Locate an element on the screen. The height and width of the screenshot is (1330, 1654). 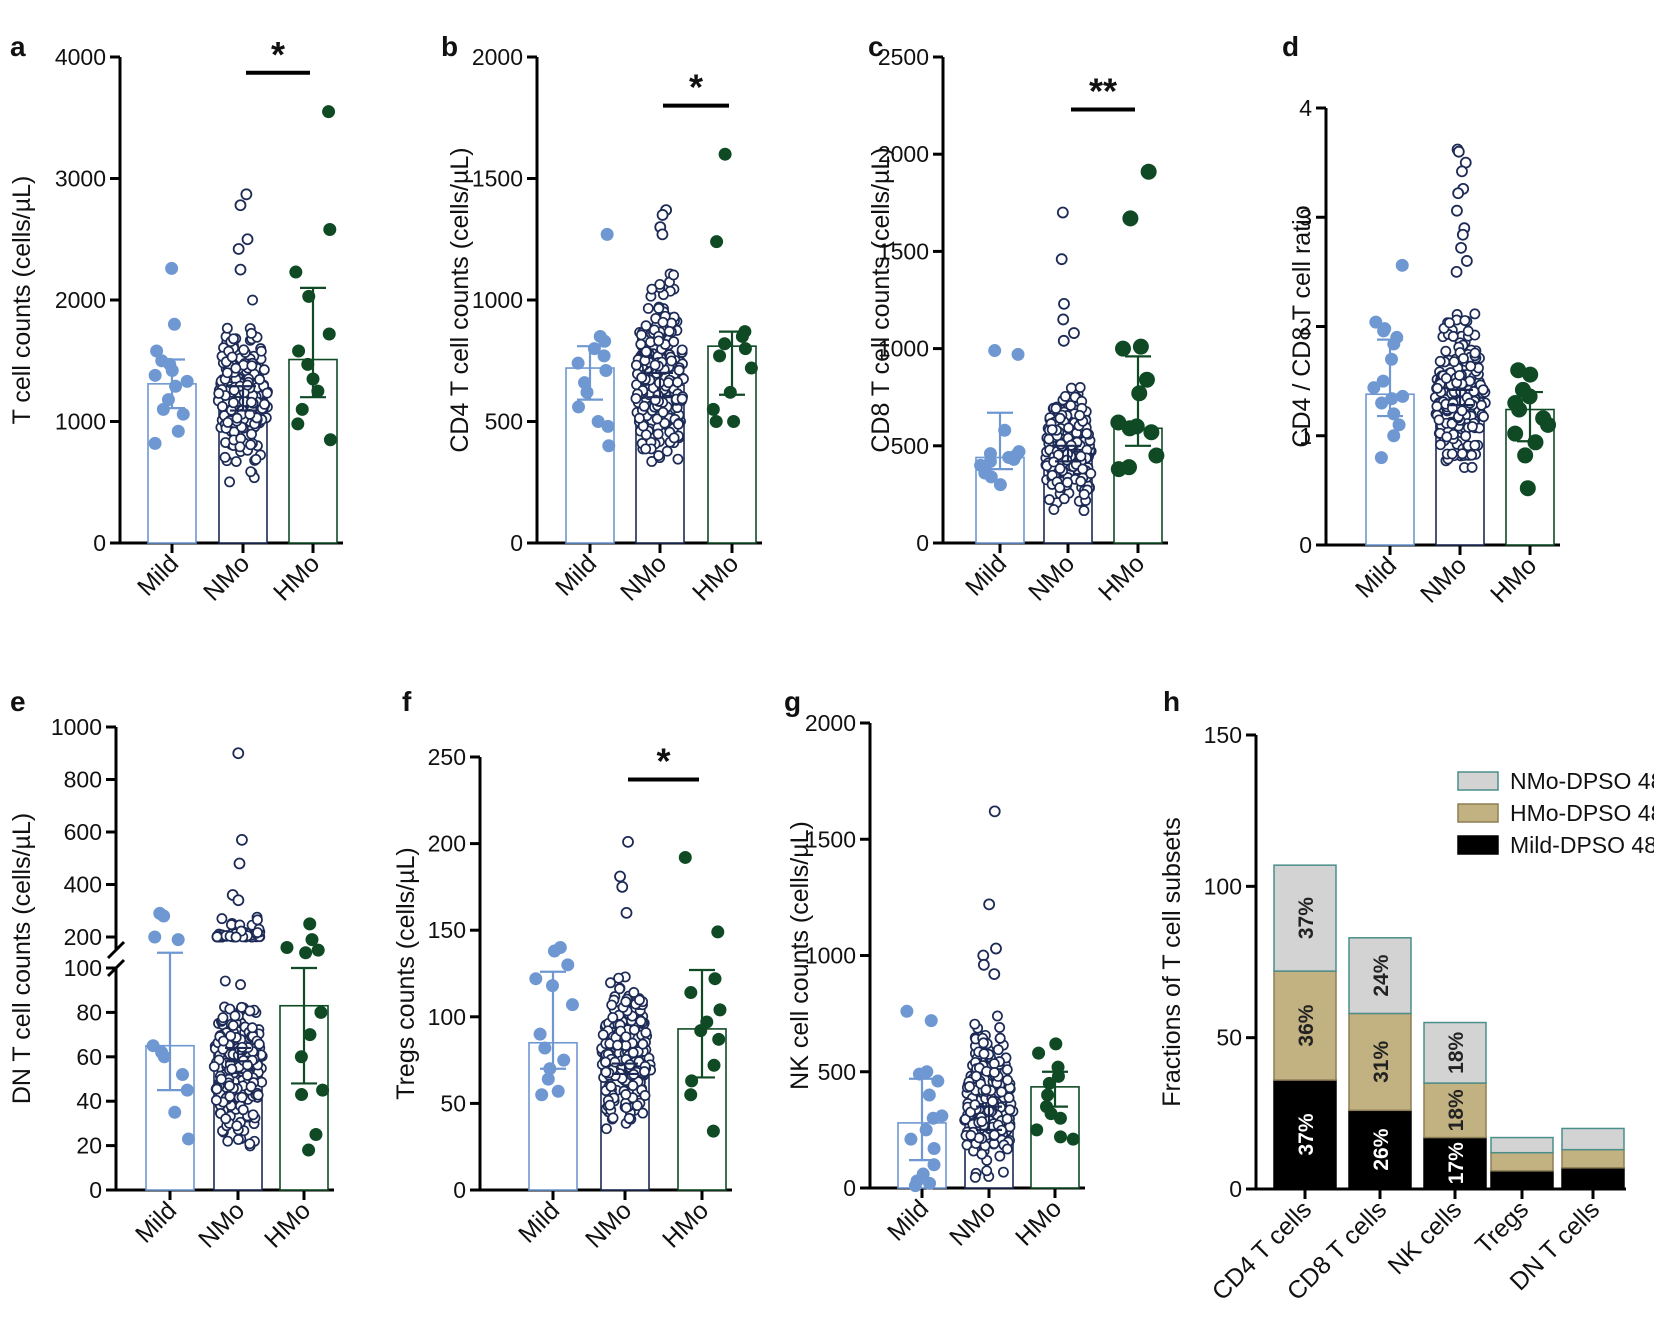
y-axis-label: Tregs counts (cells/µL) is located at coordinates (406, 973).